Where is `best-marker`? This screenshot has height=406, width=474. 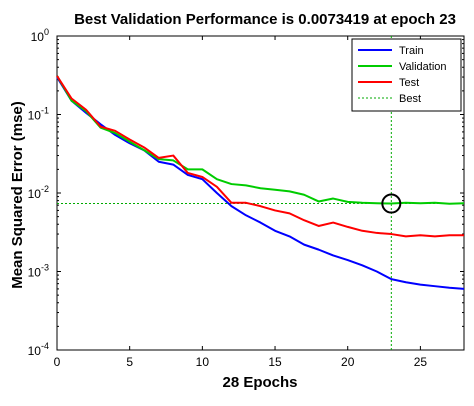
best-marker is located at coordinates (391, 203).